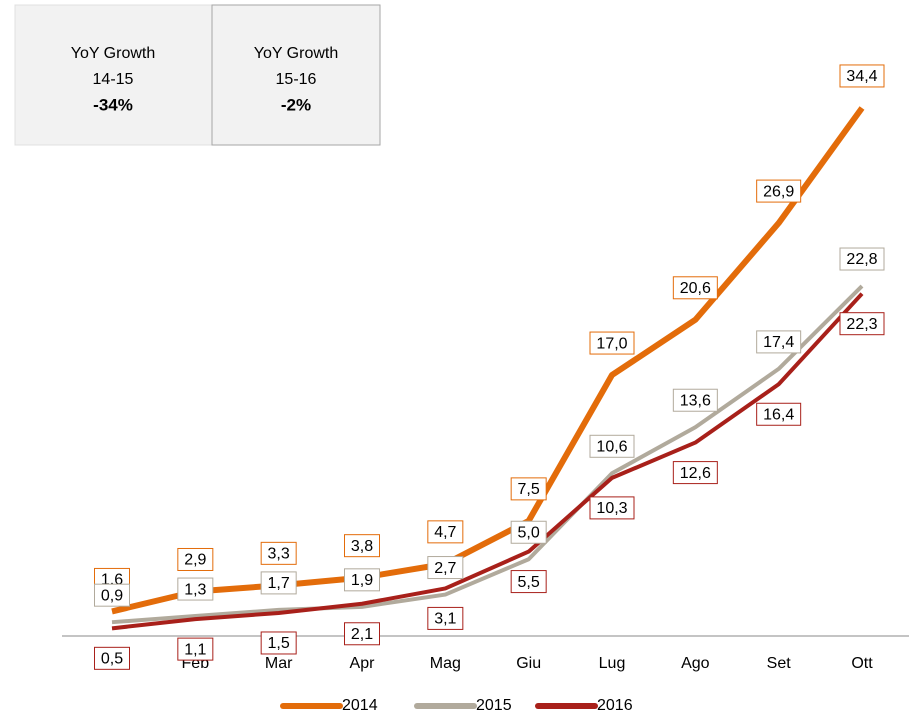 The image size is (909, 719). I want to click on data-label: 2,7, so click(445, 568).